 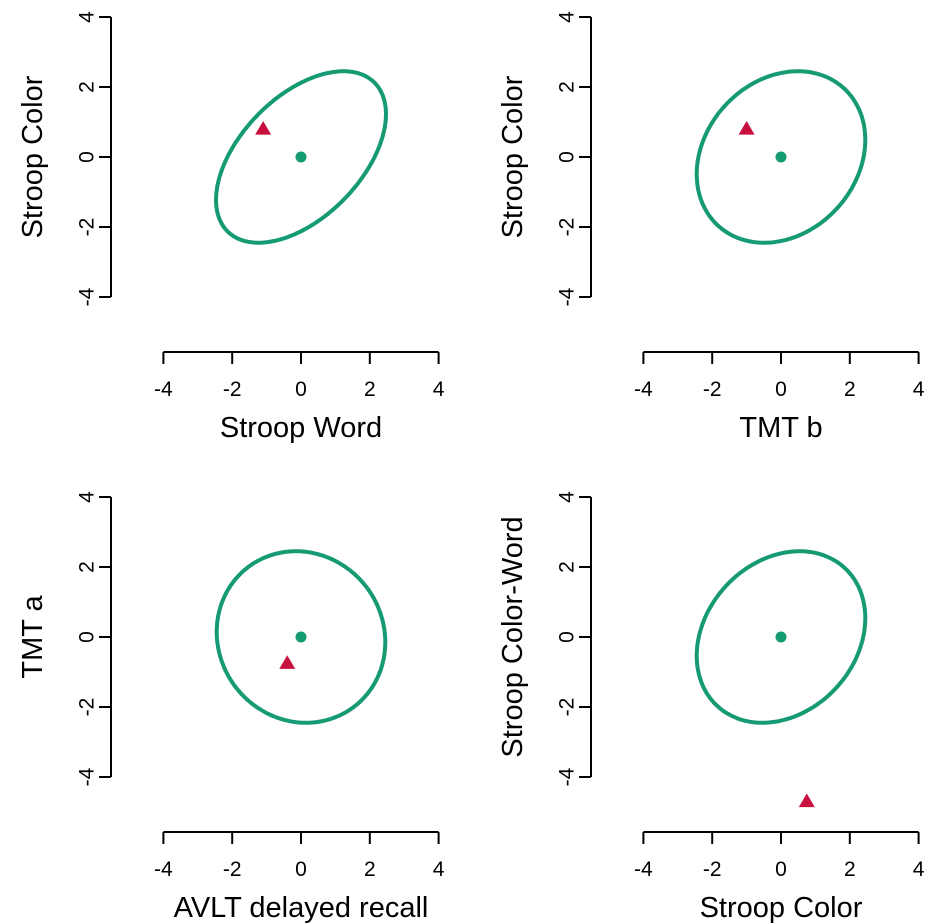 What do you see at coordinates (781, 908) in the screenshot?
I see `x-axis-title: Stroop Color` at bounding box center [781, 908].